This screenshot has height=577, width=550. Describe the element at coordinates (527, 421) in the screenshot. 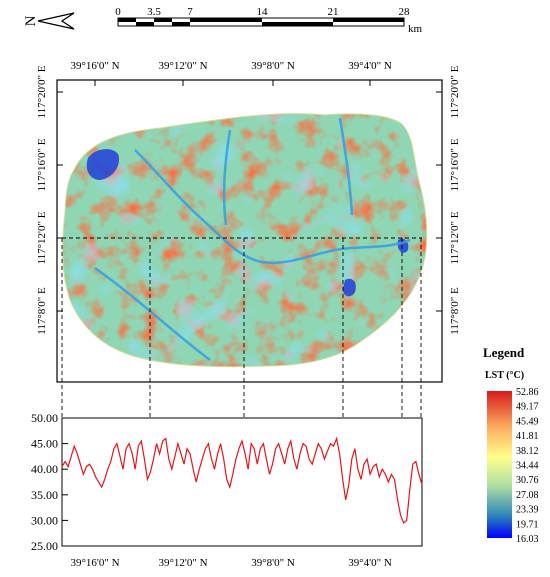

I see `legend-value-2: 45.49` at that location.